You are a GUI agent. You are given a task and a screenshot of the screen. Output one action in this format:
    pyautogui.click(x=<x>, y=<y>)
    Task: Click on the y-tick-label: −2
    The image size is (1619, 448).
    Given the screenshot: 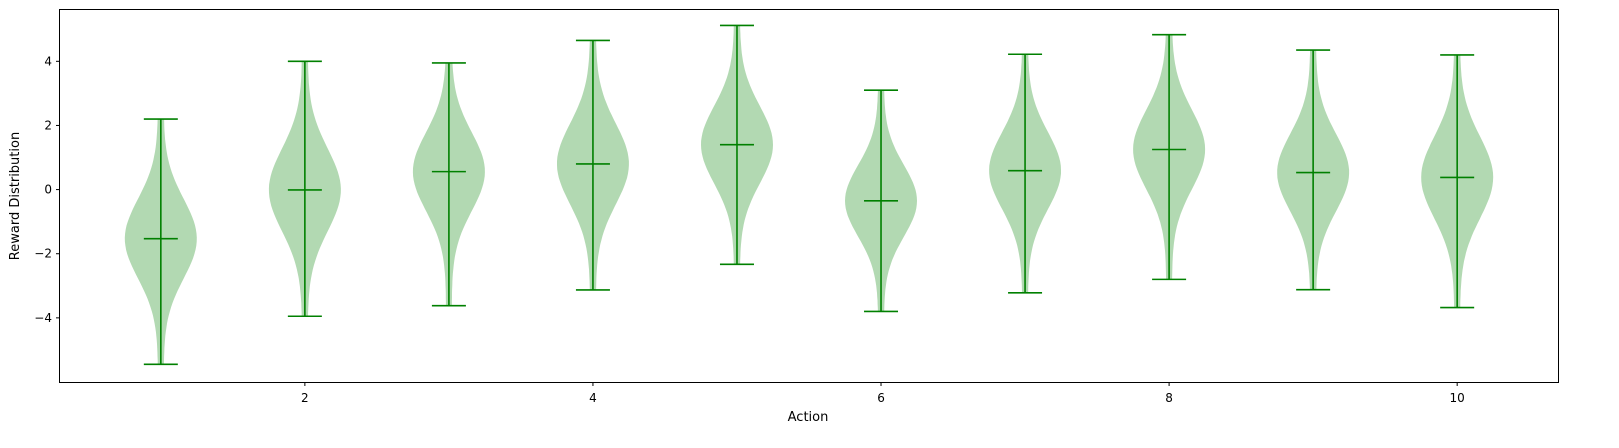 What is the action you would take?
    pyautogui.click(x=43, y=254)
    